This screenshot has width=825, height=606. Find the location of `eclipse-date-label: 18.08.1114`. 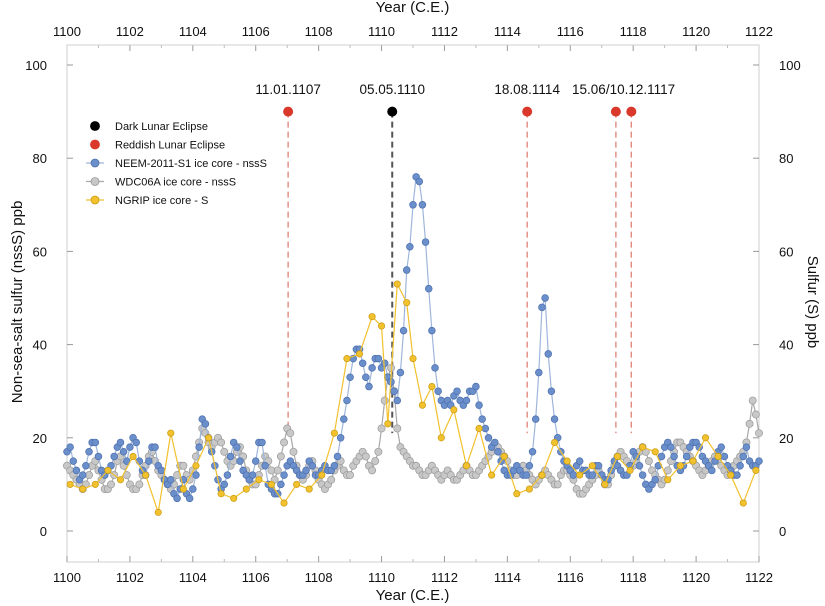

eclipse-date-label: 18.08.1114 is located at coordinates (527, 89).